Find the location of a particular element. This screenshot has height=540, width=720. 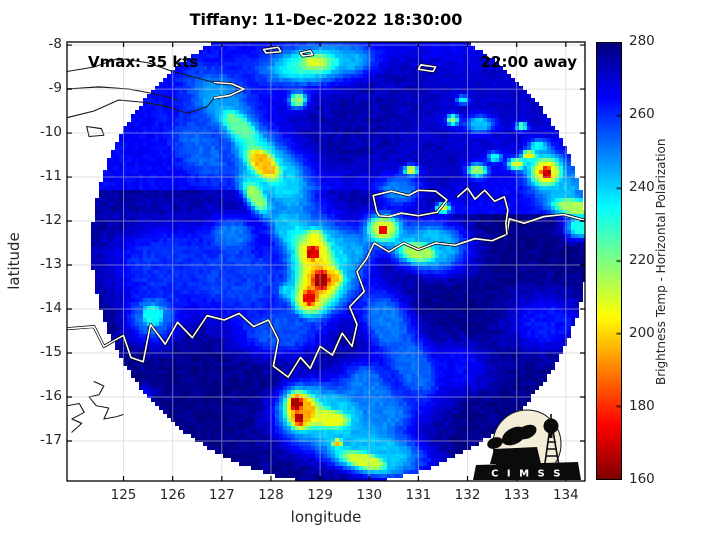

y-tick-label: -10 is located at coordinates (50, 132).